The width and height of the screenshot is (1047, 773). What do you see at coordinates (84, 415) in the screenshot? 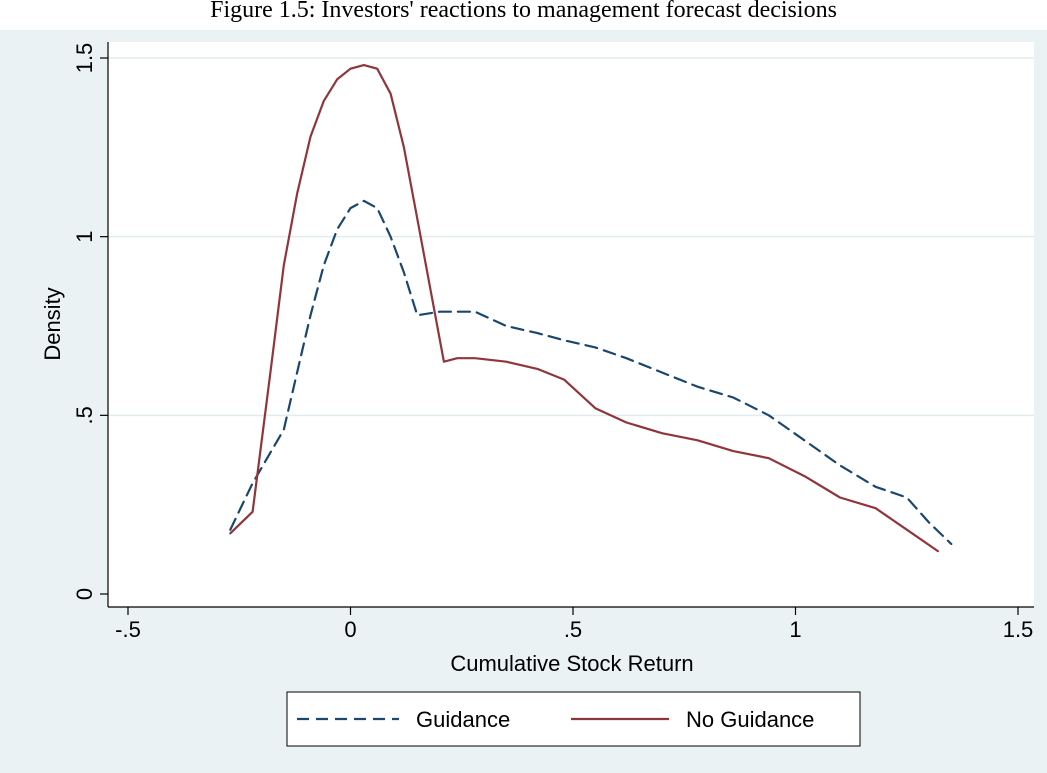
I see `y-tick-label-1: .5` at bounding box center [84, 415].